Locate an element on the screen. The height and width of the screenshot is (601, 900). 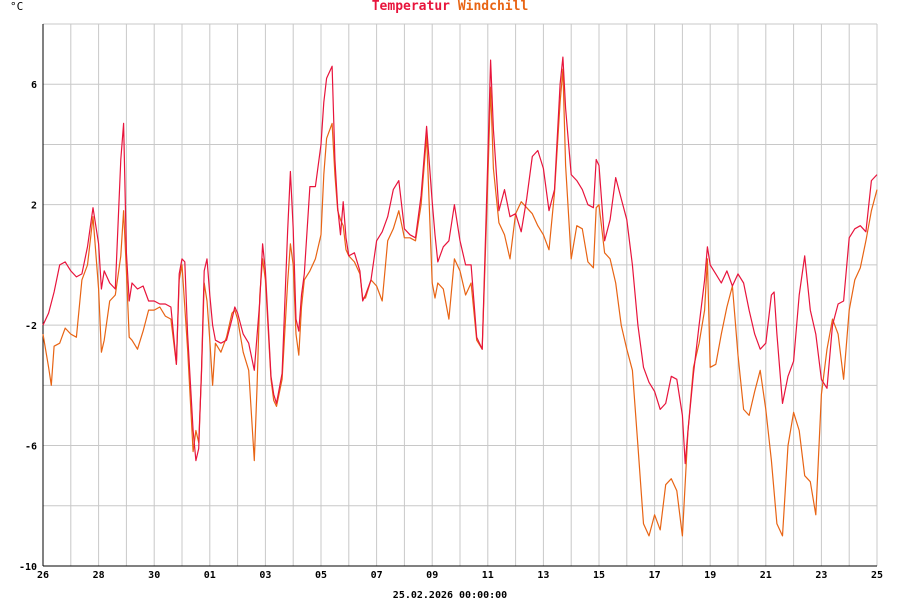
legend: Temperatur Windchill is located at coordinates (450, 7).